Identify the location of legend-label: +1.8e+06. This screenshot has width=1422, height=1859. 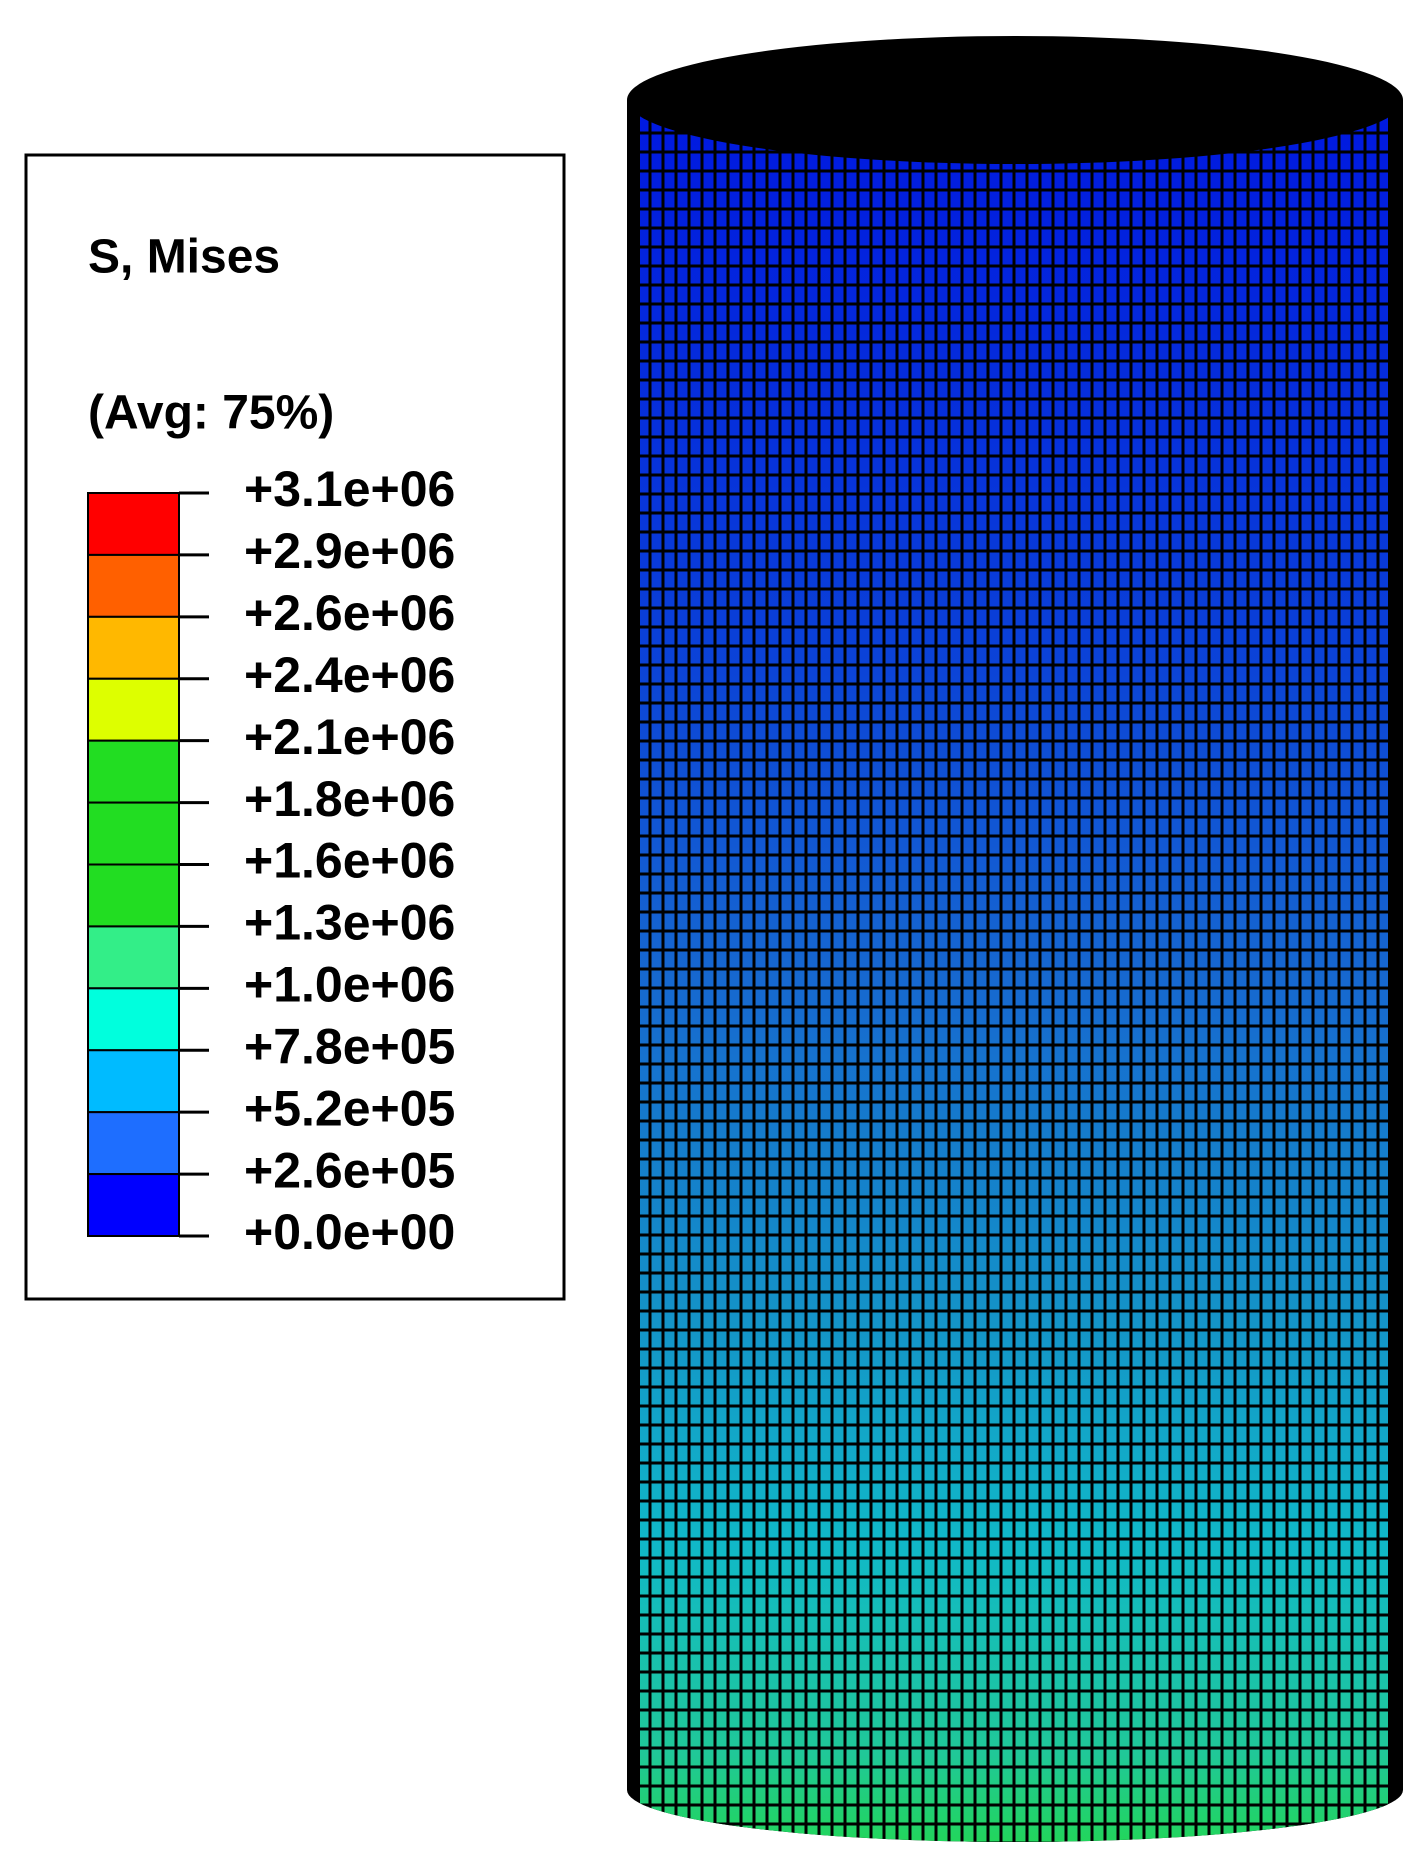
(349, 799).